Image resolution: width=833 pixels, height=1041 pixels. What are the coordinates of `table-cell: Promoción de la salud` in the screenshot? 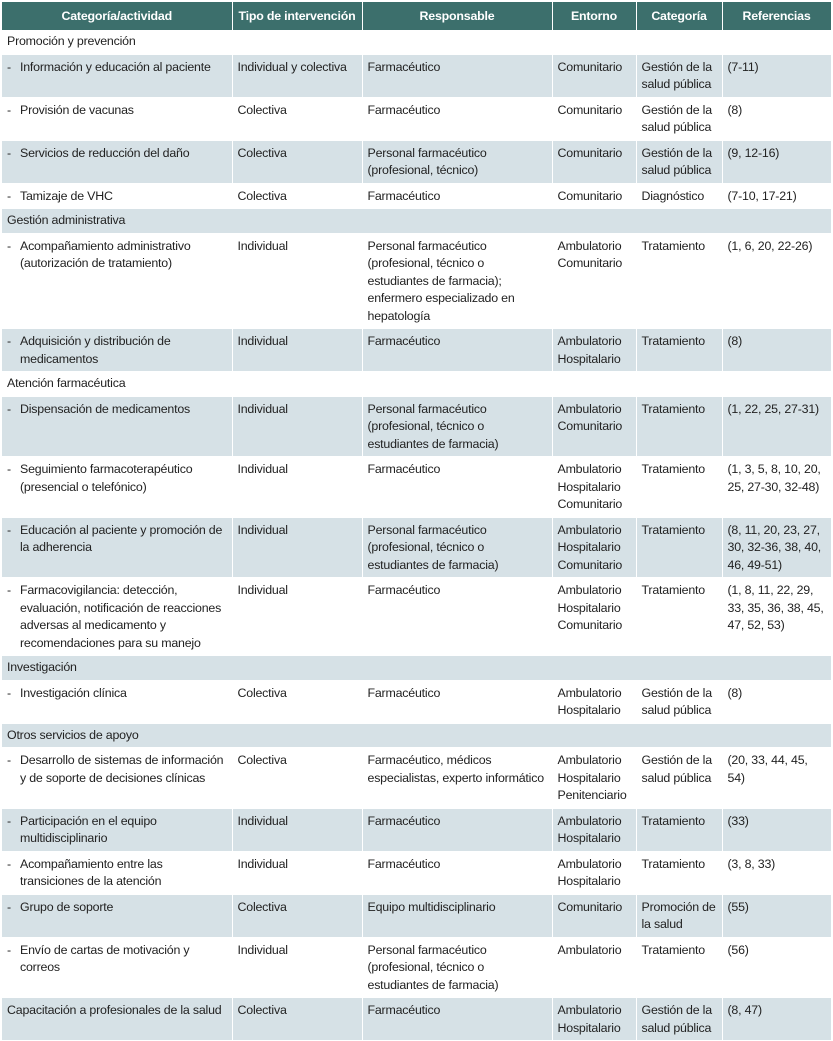 It's located at (679, 916).